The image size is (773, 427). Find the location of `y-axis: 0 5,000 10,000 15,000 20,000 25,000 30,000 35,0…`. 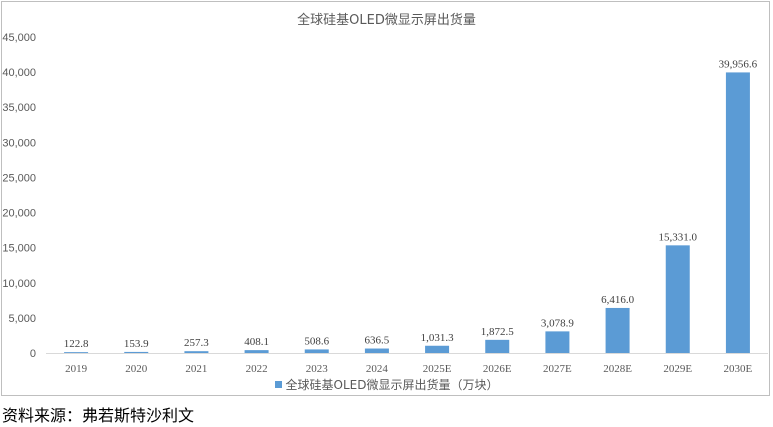

y-axis: 0 5,000 10,000 15,000 20,000 25,000 30,000 35,0… is located at coordinates (19, 196).